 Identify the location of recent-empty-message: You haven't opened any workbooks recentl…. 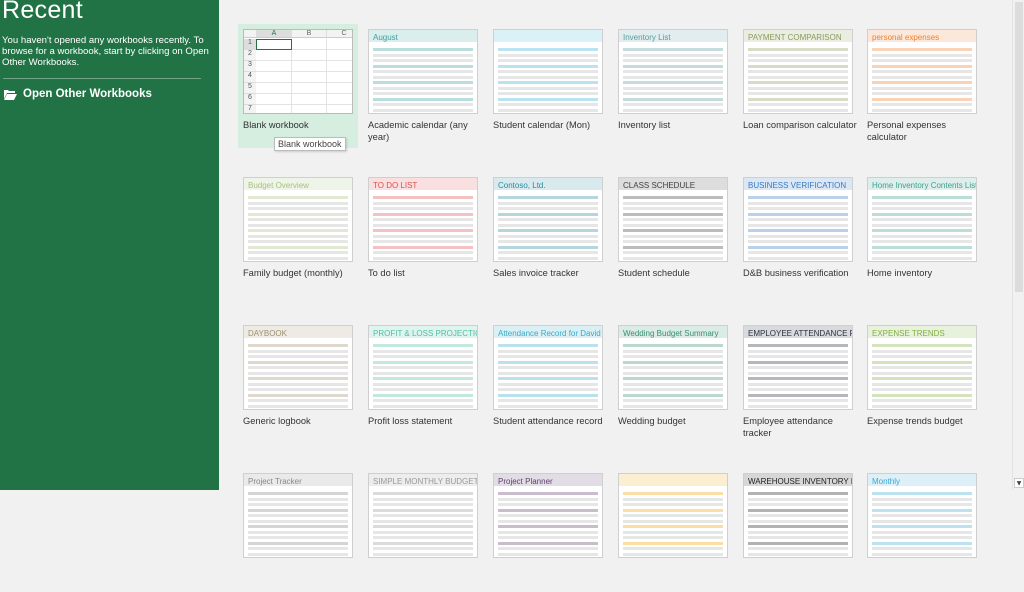
(105, 51).